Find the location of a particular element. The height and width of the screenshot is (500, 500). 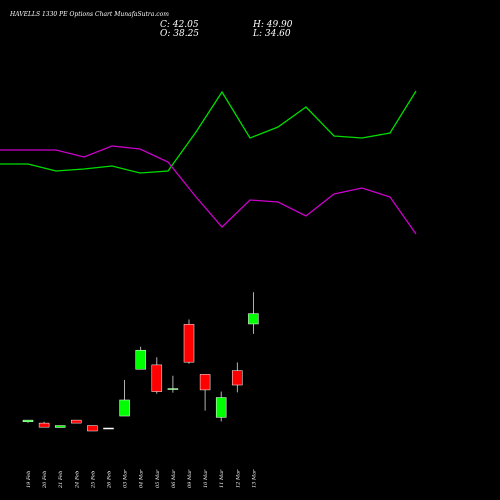

x-tick-label: 13 Mar is located at coordinates (254, 478).